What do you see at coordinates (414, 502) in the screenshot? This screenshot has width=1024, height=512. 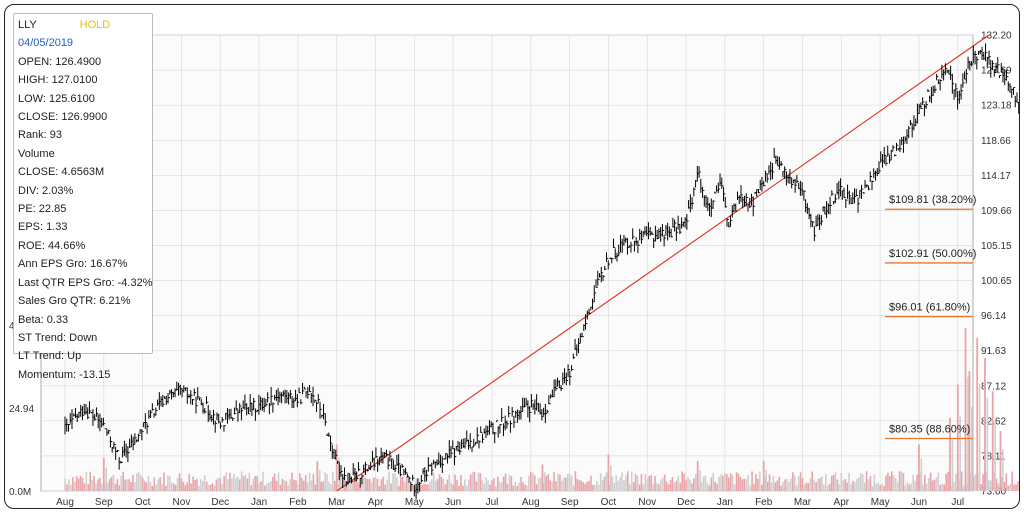 I see `month-tick-label: May` at bounding box center [414, 502].